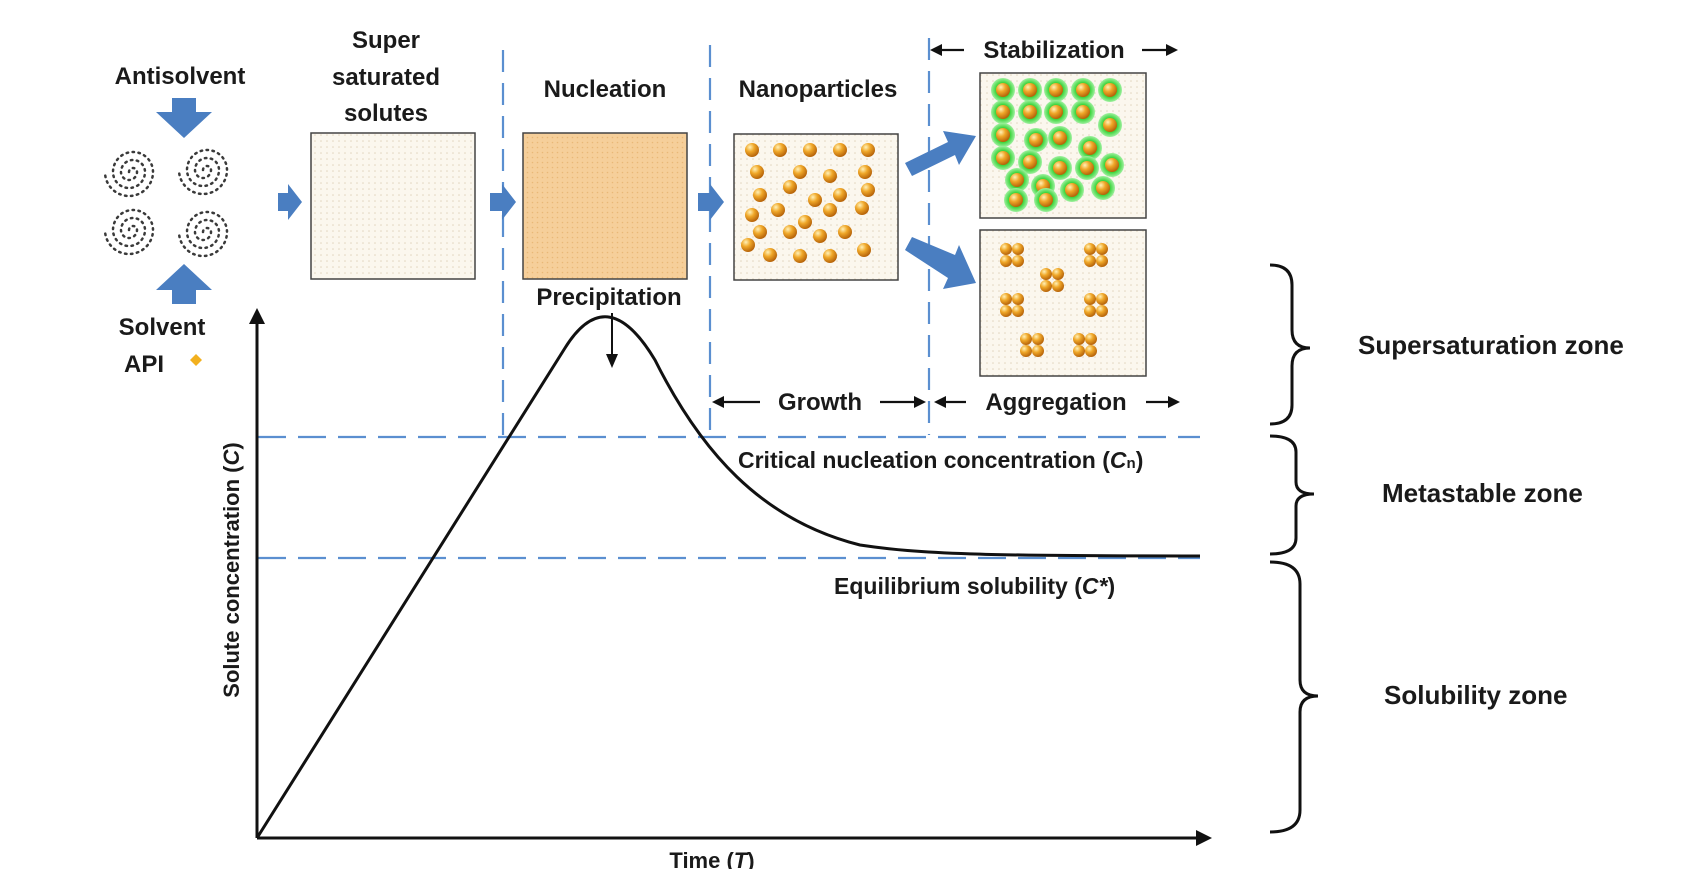 This screenshot has width=1695, height=869. I want to click on supersaturation-brace, so click(1290, 344).